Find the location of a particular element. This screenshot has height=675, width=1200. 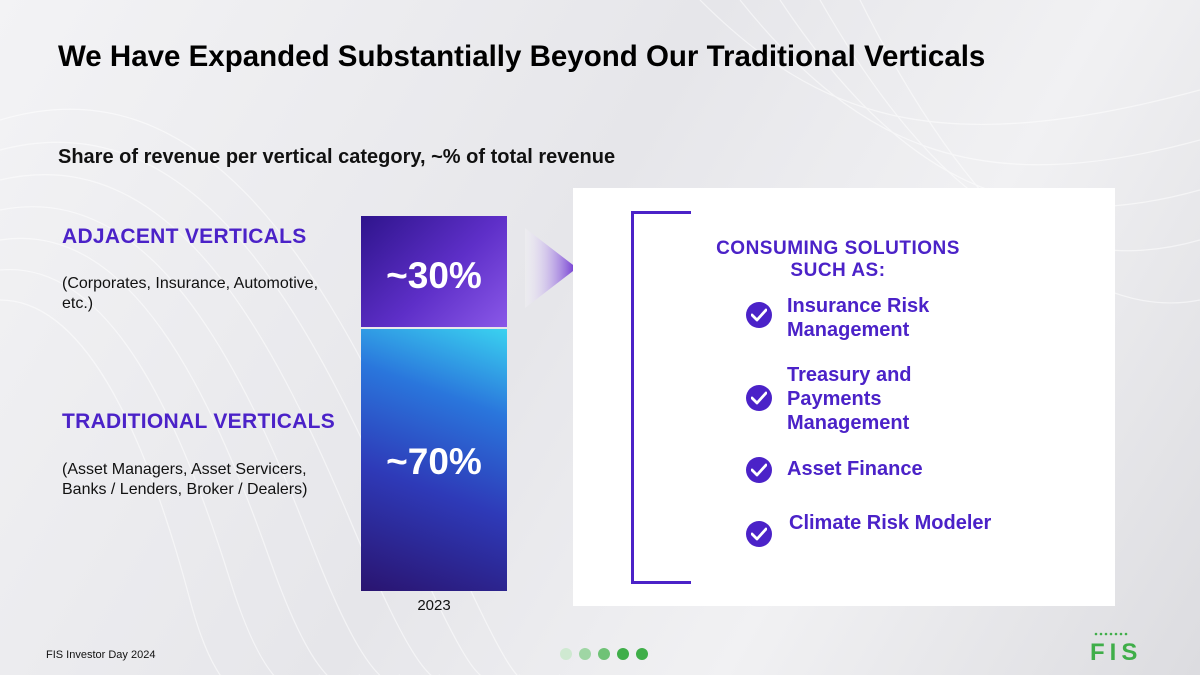

fis-logo: FIS is located at coordinates (1126, 649).